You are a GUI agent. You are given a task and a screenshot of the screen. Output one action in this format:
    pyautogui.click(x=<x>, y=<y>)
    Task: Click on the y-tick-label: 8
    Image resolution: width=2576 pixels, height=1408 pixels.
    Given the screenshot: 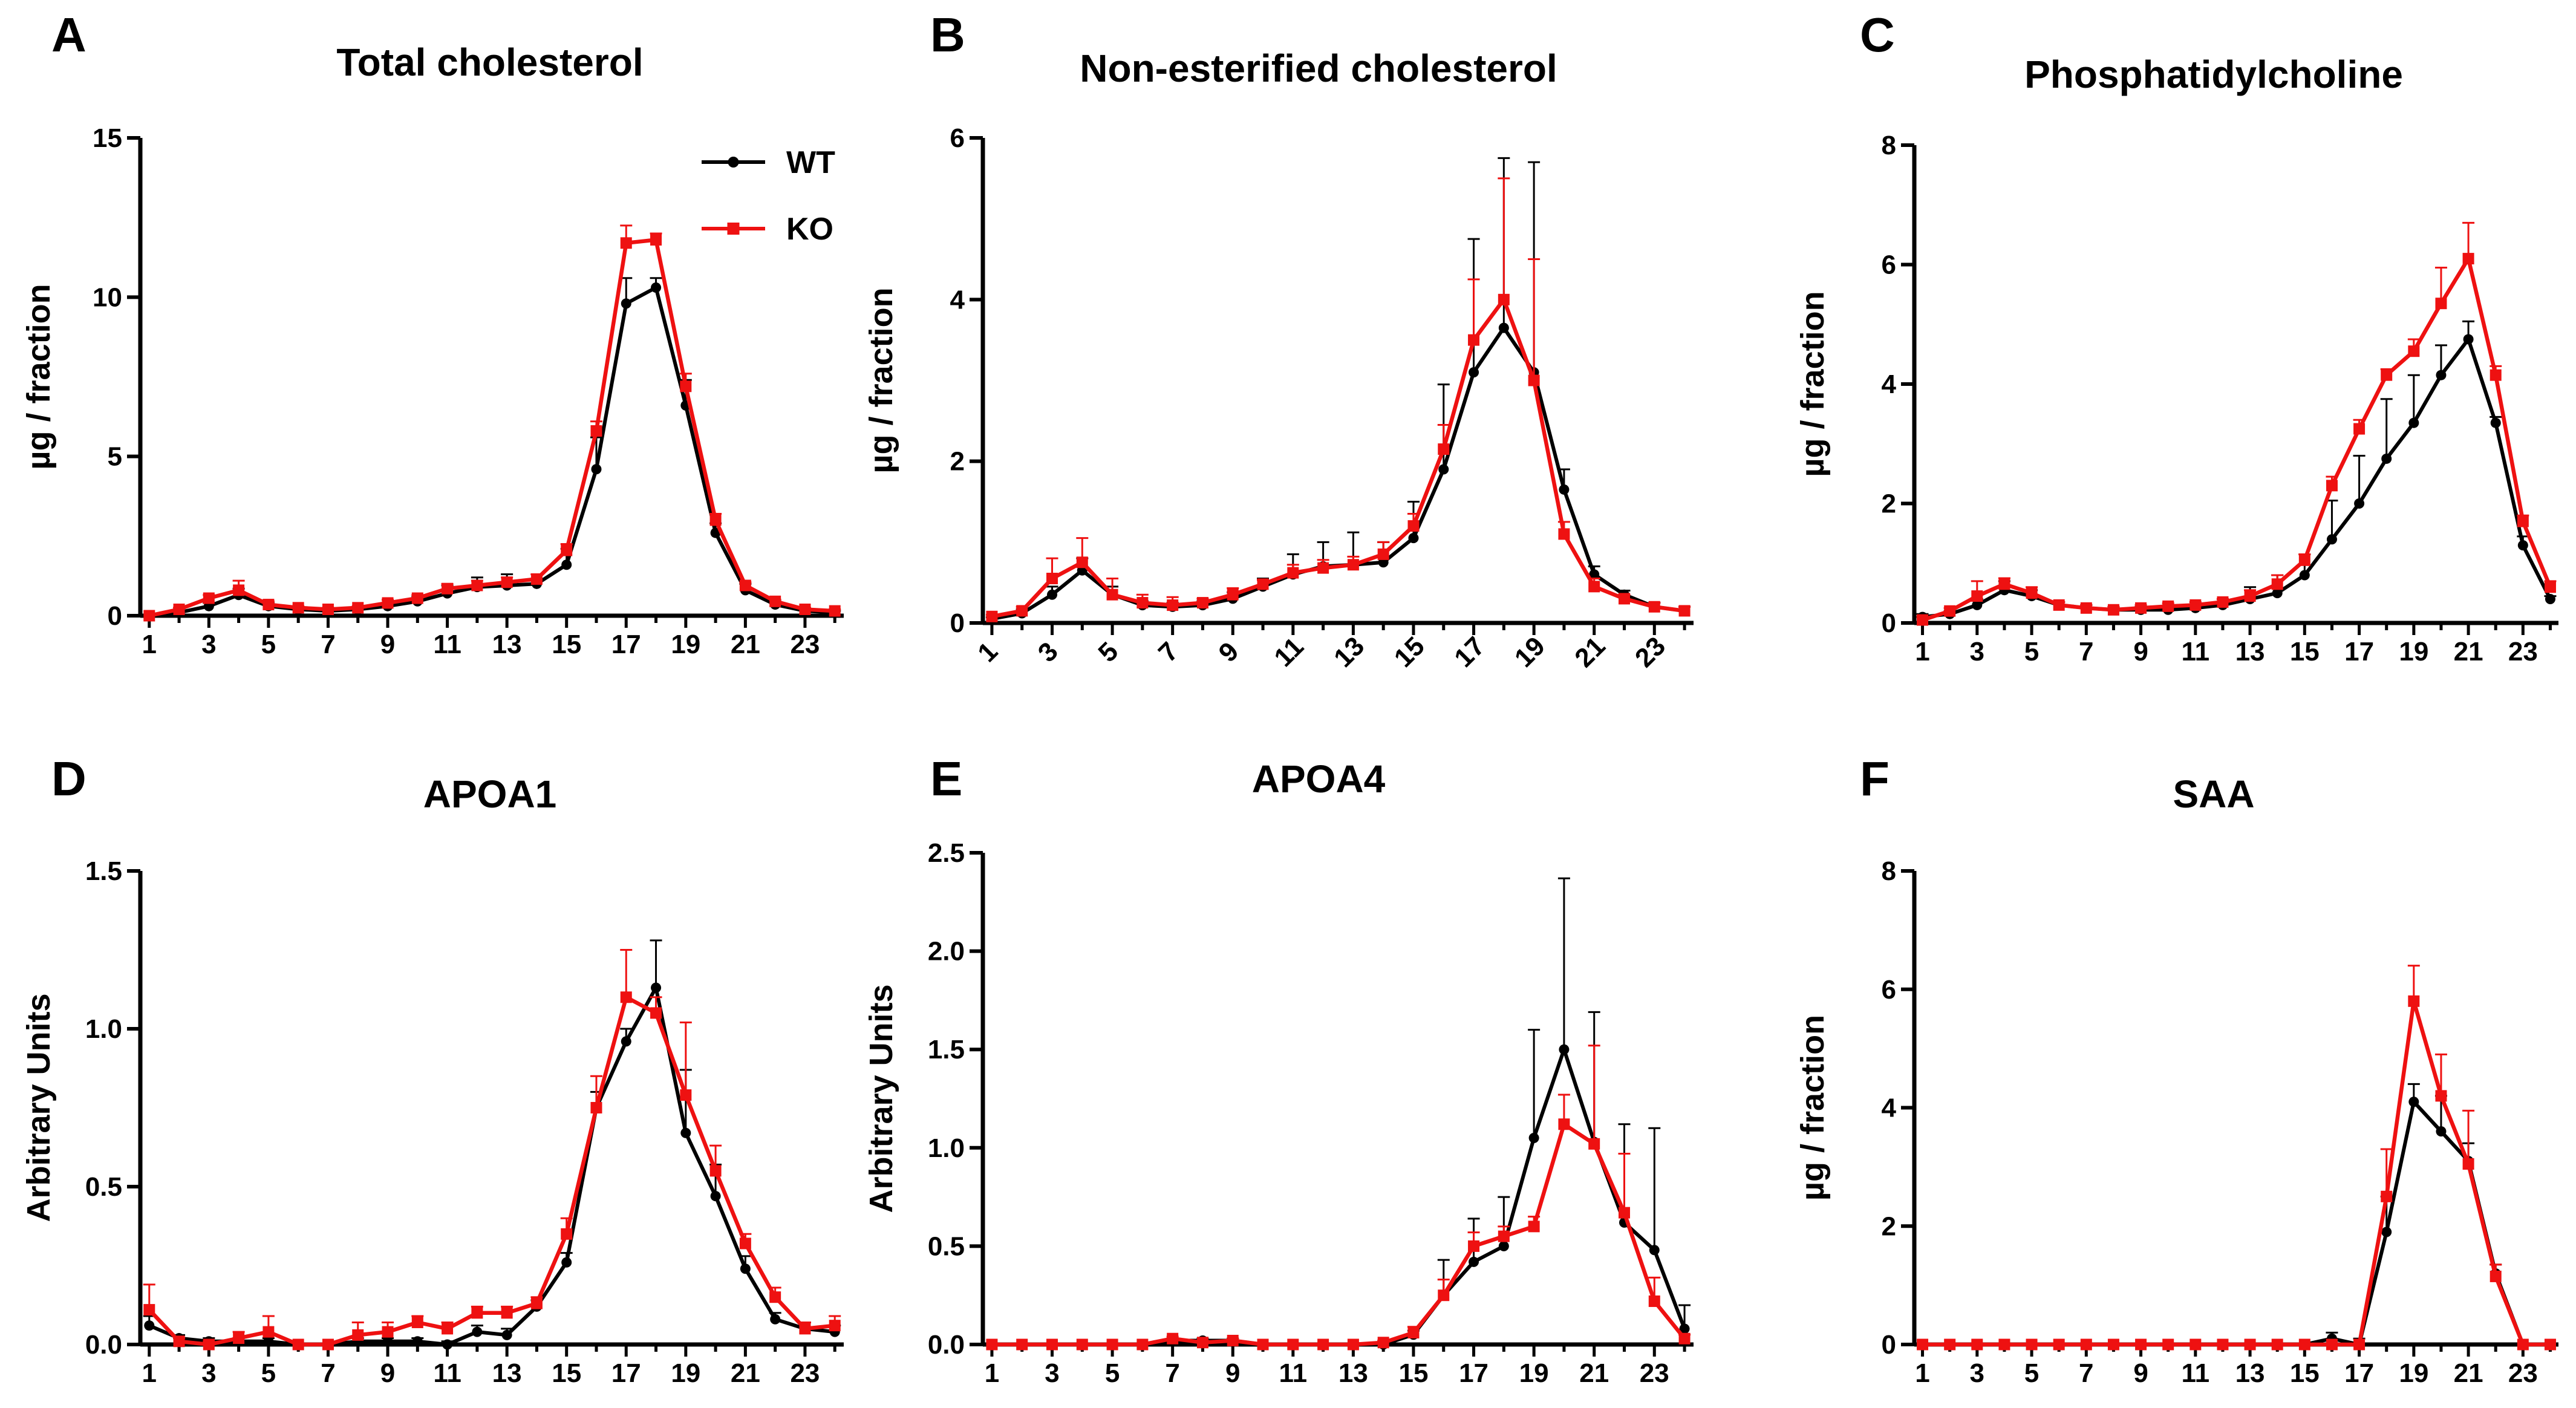 What is the action you would take?
    pyautogui.click(x=1889, y=871)
    